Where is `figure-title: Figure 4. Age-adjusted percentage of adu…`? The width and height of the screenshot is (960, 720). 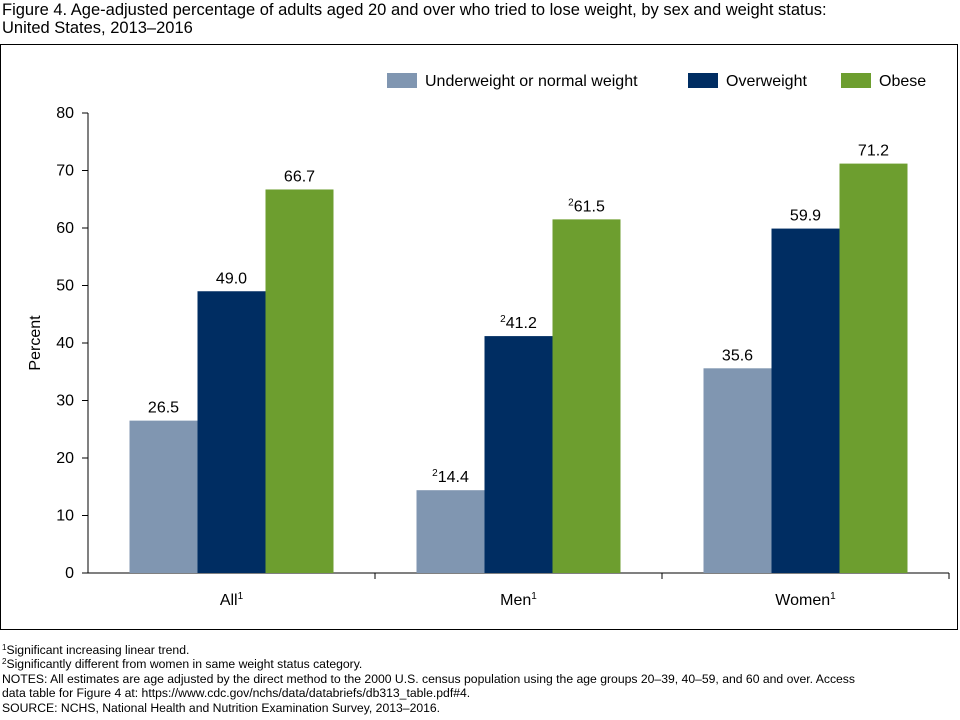 figure-title: Figure 4. Age-adjusted percentage of adu… is located at coordinates (477, 19).